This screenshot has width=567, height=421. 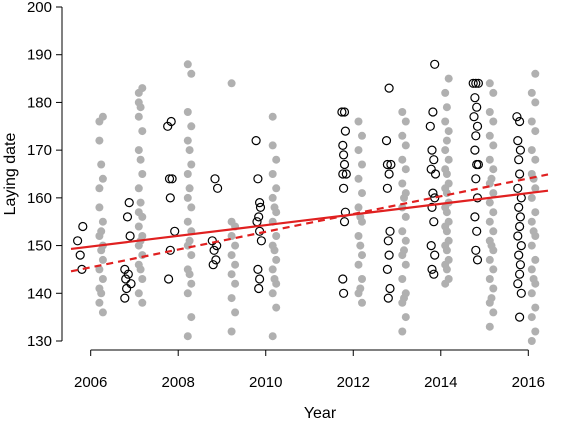 What do you see at coordinates (44, 175) in the screenshot?
I see `y-ticks: 130 140 150 160 170 180 190 200` at bounding box center [44, 175].